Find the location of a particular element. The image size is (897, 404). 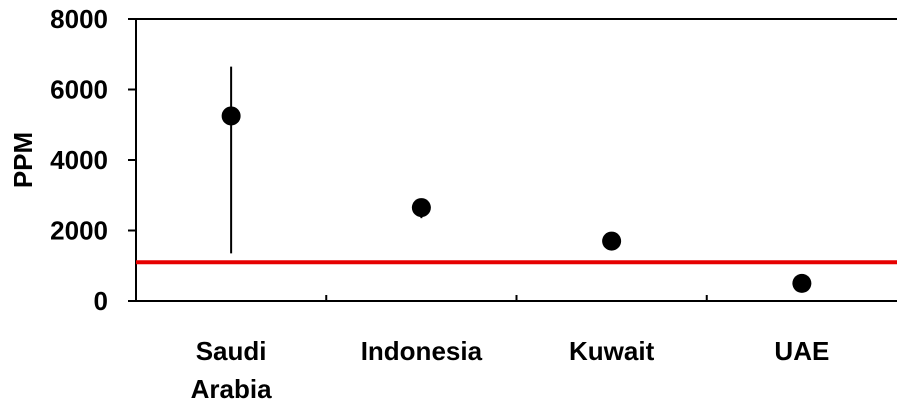

y-tick-label: 8000 is located at coordinates (79, 19).